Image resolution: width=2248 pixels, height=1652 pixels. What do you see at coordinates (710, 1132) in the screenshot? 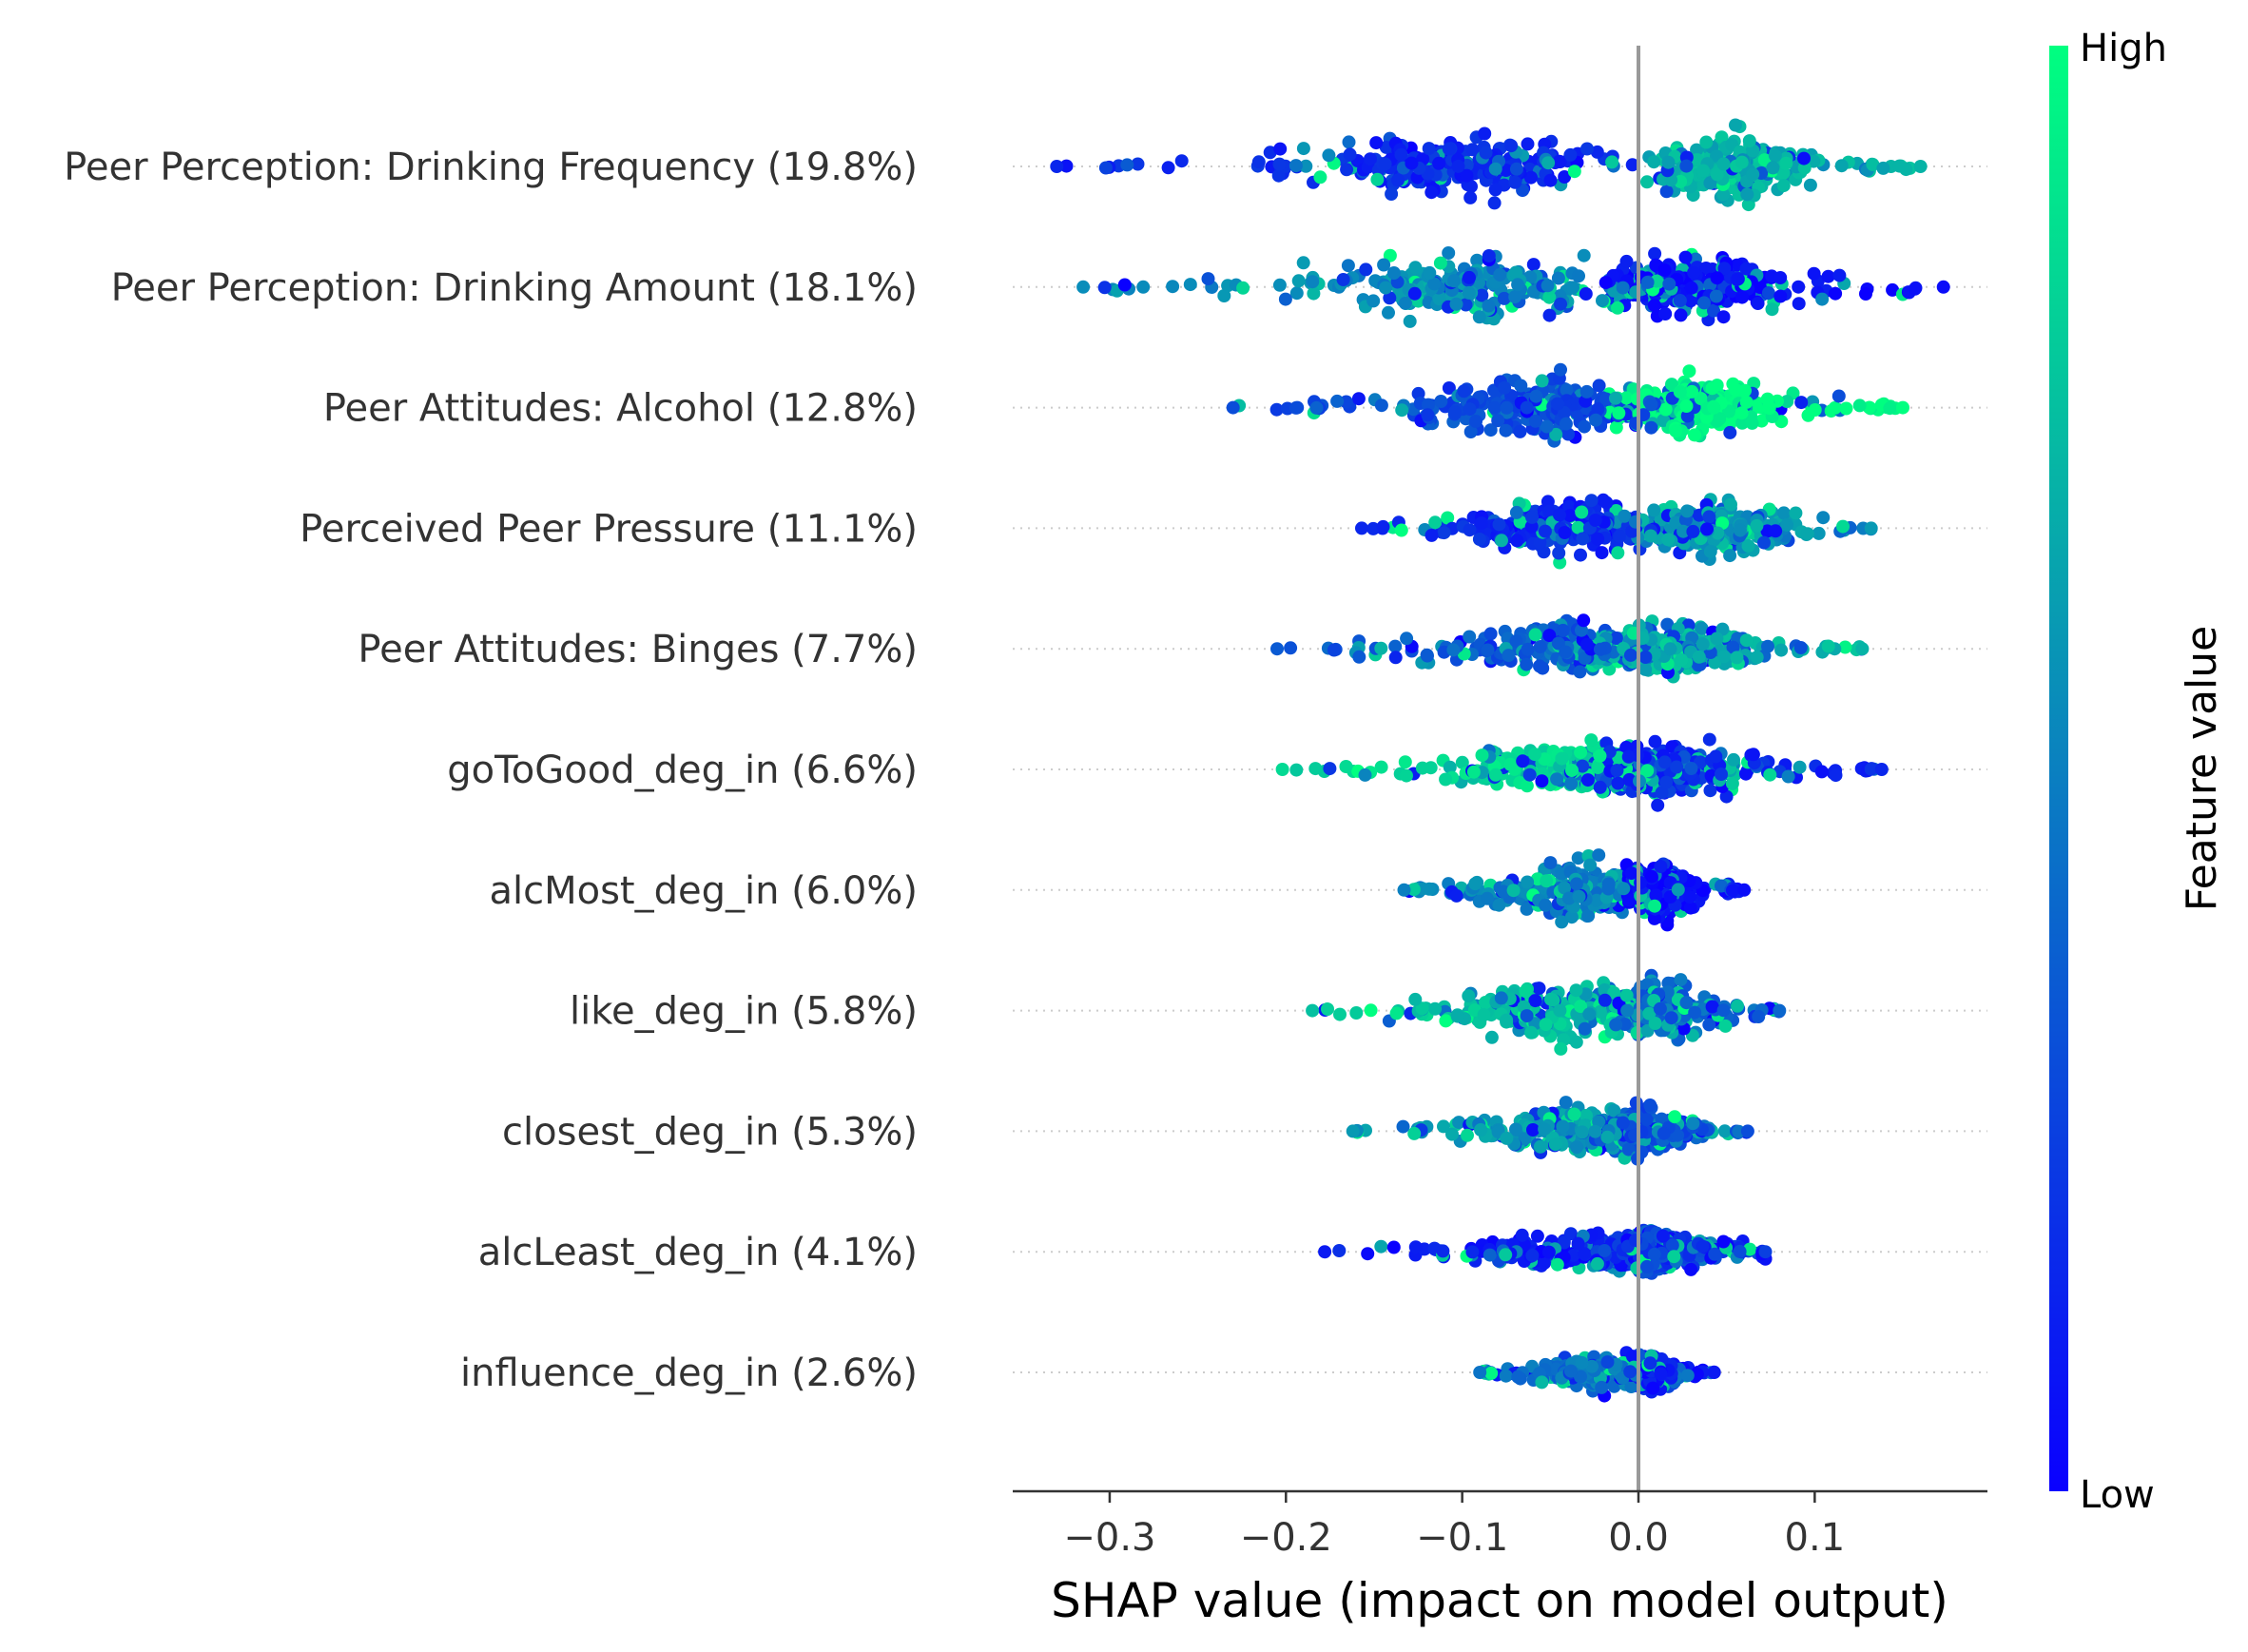
I see `feature-label: closest_deg_in (5.3%)` at bounding box center [710, 1132].